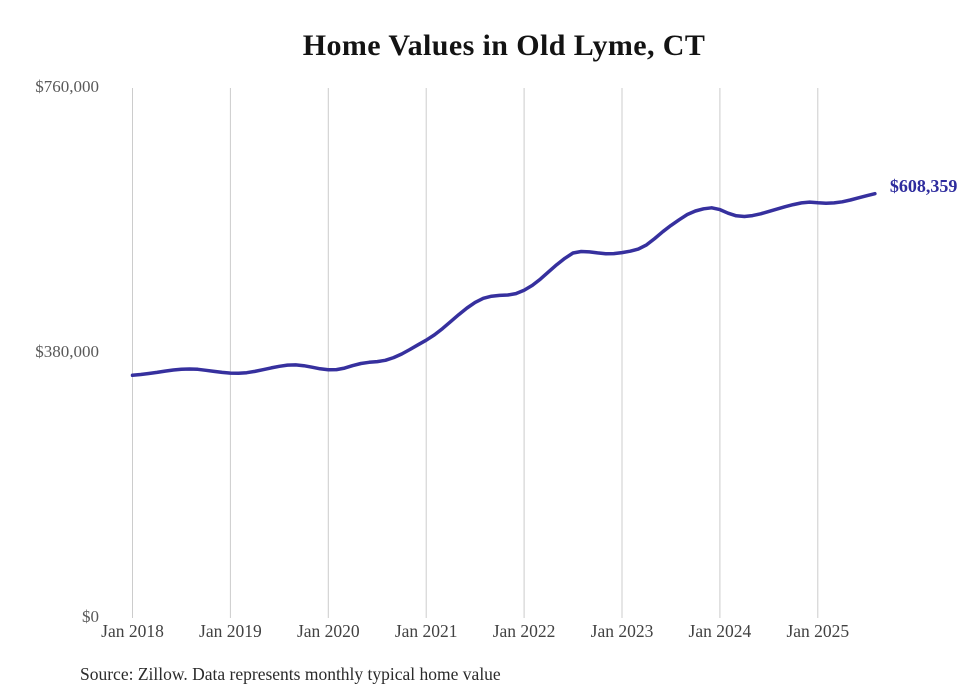  I want to click on chart-title: Home Values in Old Lyme, CT, so click(504, 45).